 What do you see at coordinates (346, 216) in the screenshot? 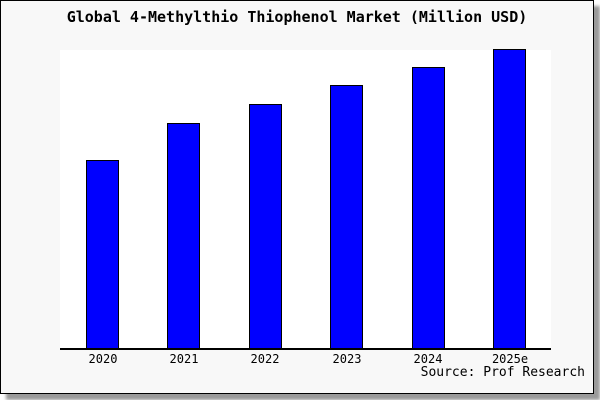
I see `bar-2023` at bounding box center [346, 216].